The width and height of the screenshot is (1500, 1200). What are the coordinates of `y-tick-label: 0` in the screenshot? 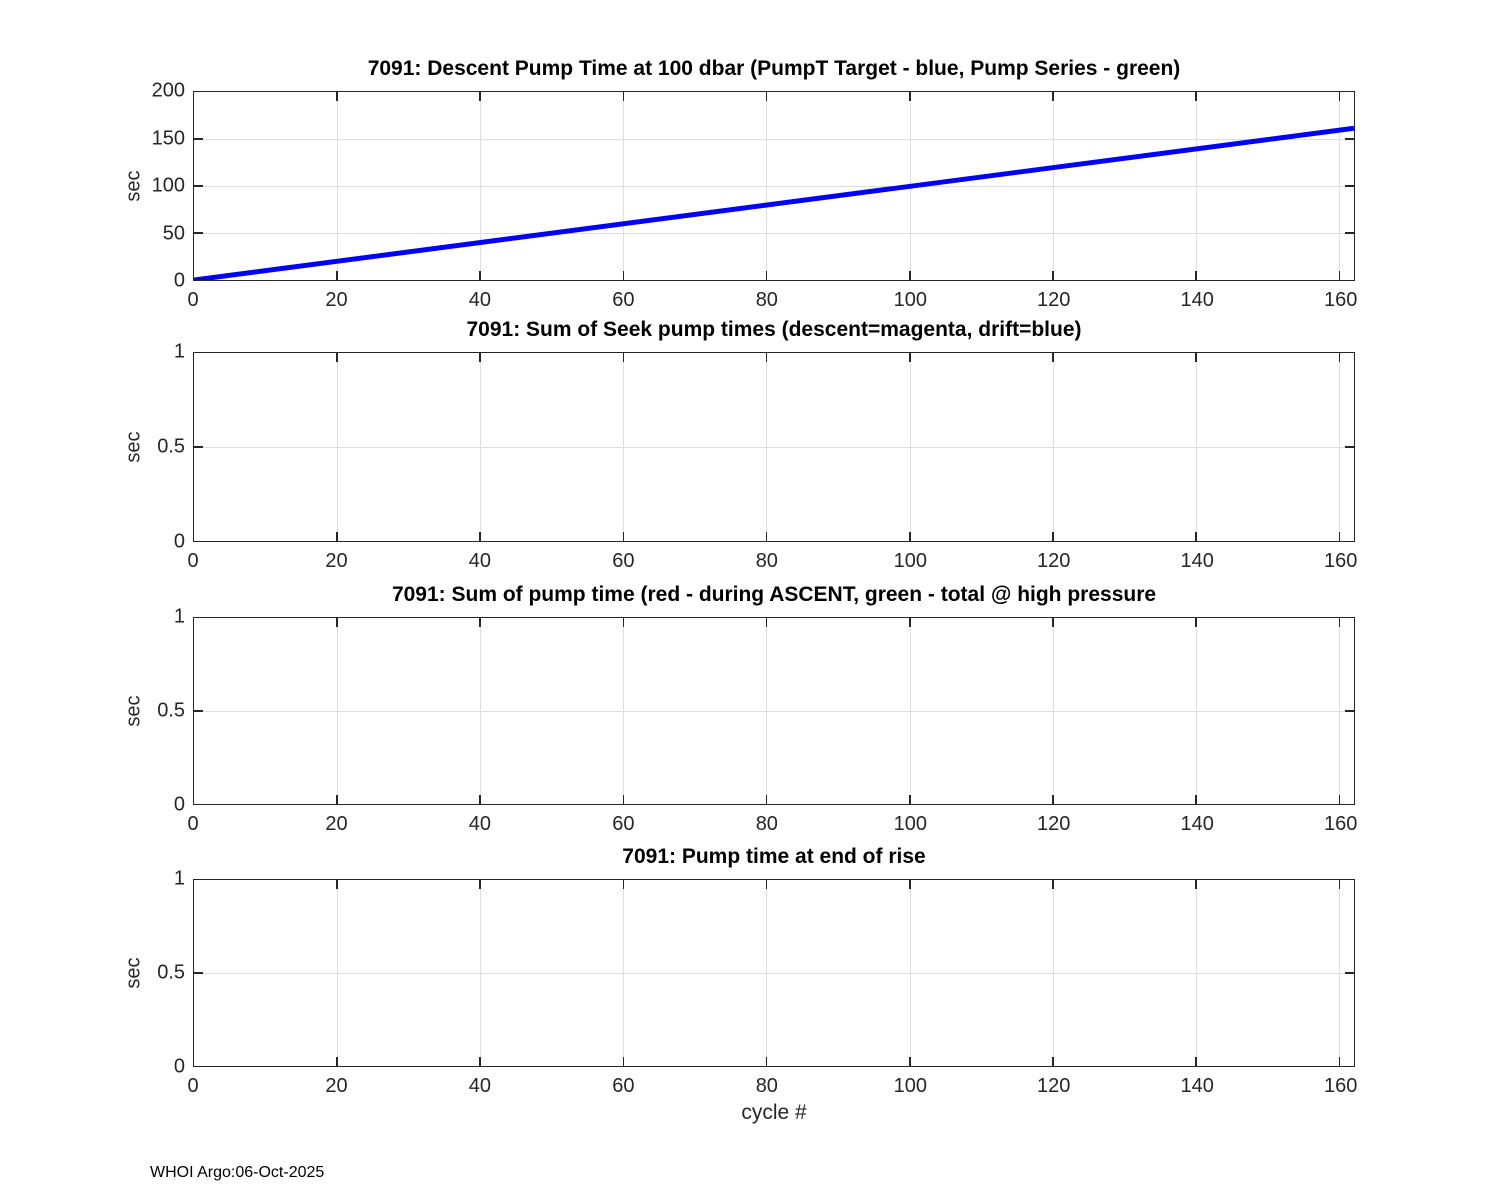 It's located at (179, 1066).